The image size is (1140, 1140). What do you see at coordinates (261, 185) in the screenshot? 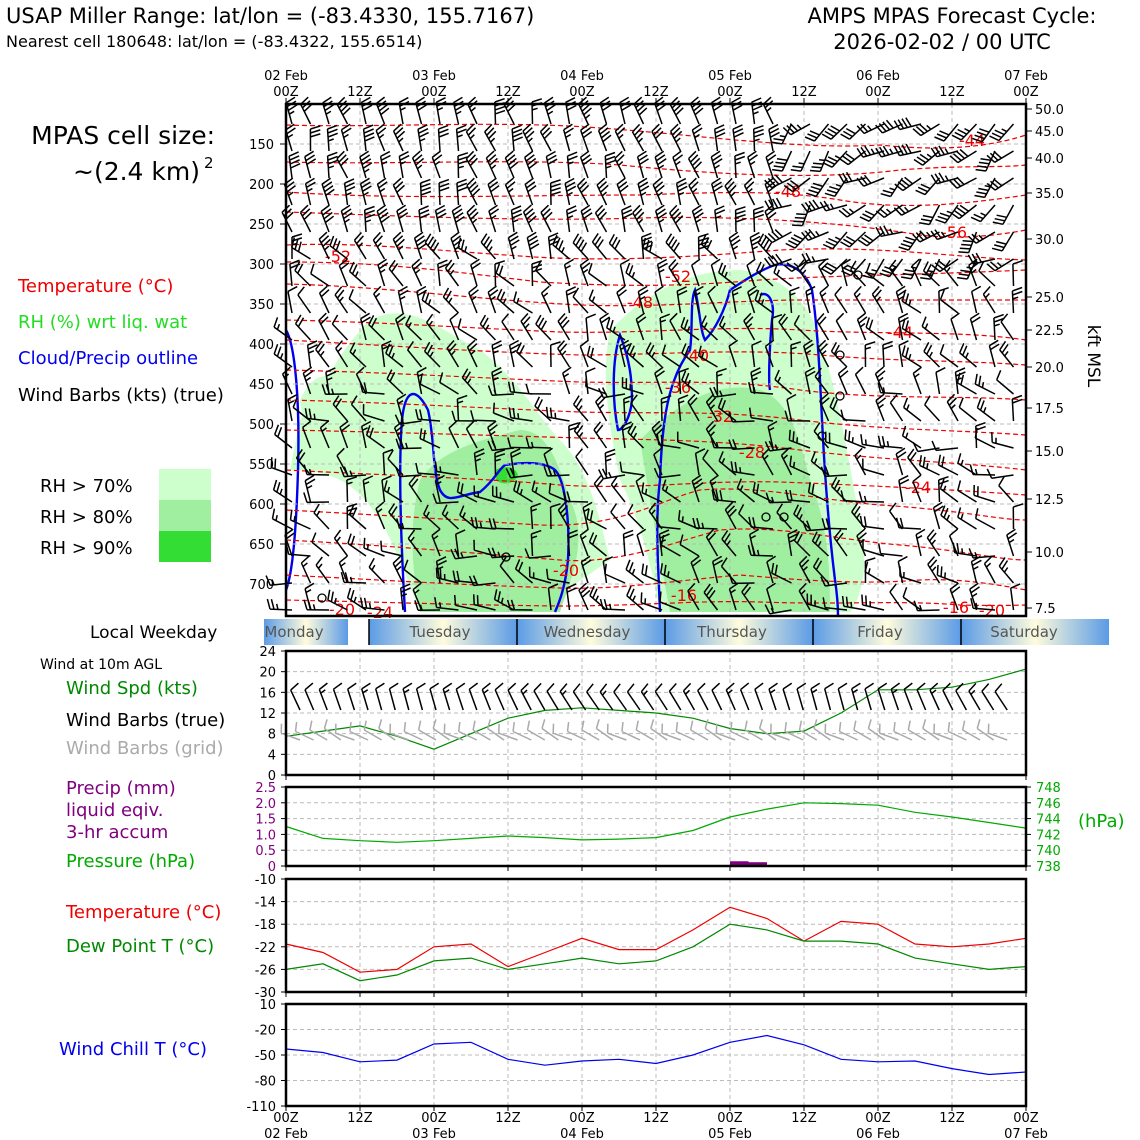
I see `left-tick-label: 200` at bounding box center [261, 185].